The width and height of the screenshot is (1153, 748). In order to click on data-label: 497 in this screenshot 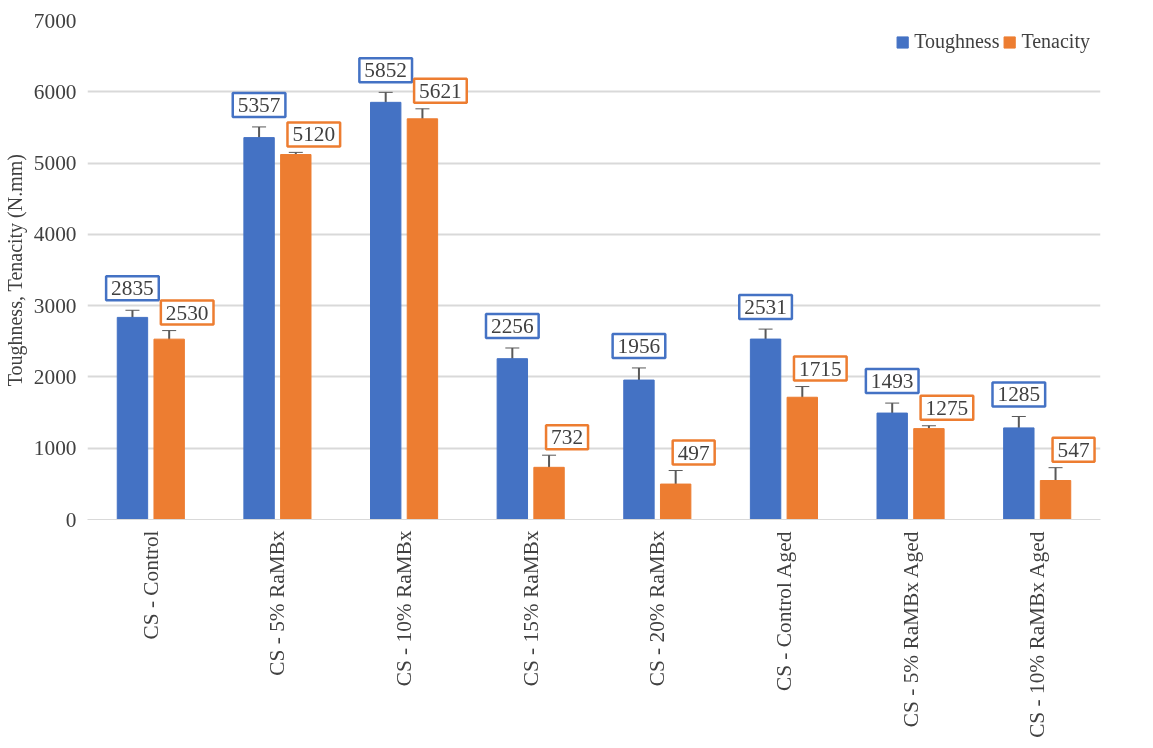, I will do `click(694, 452)`.